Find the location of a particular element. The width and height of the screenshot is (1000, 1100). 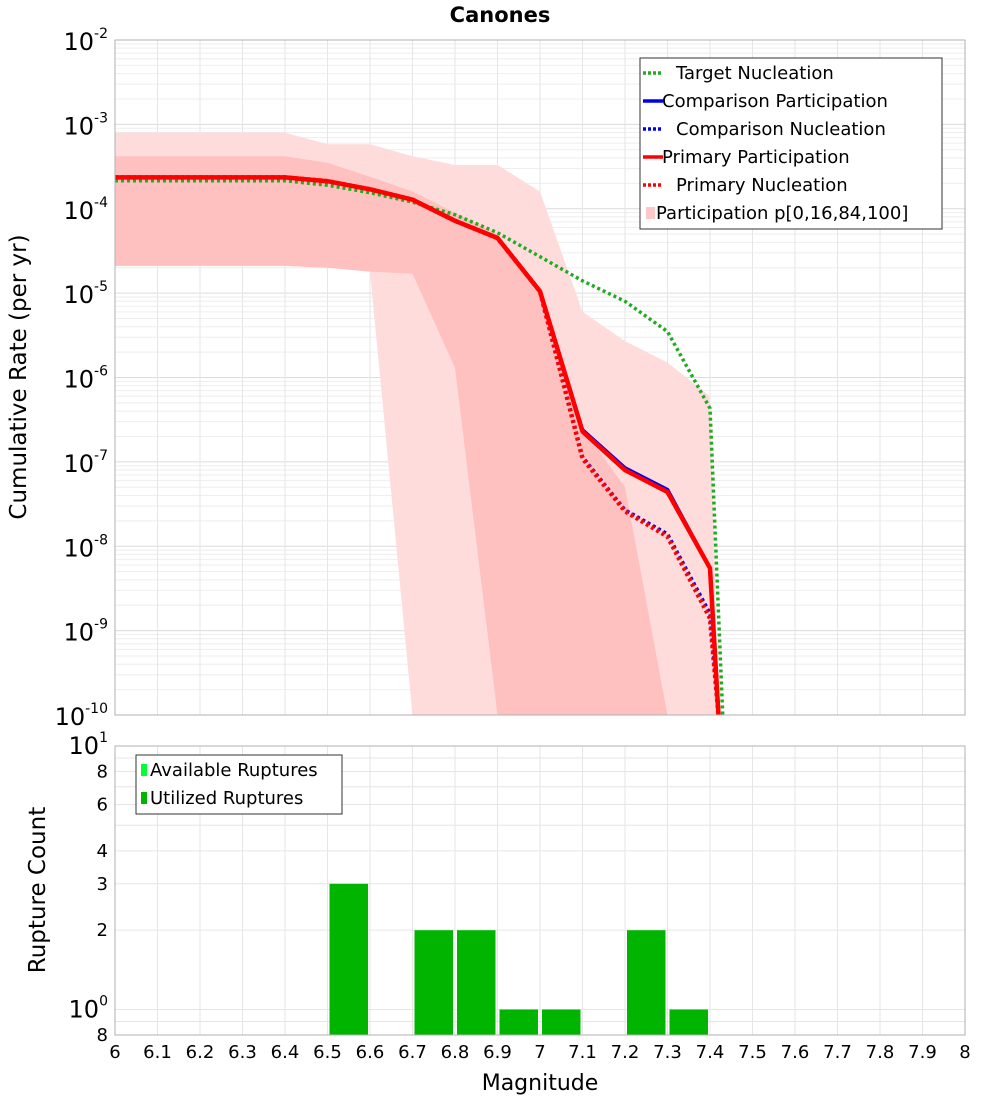

bottom-legend: Available Ruptures Utilized Ruptures is located at coordinates (239, 784).